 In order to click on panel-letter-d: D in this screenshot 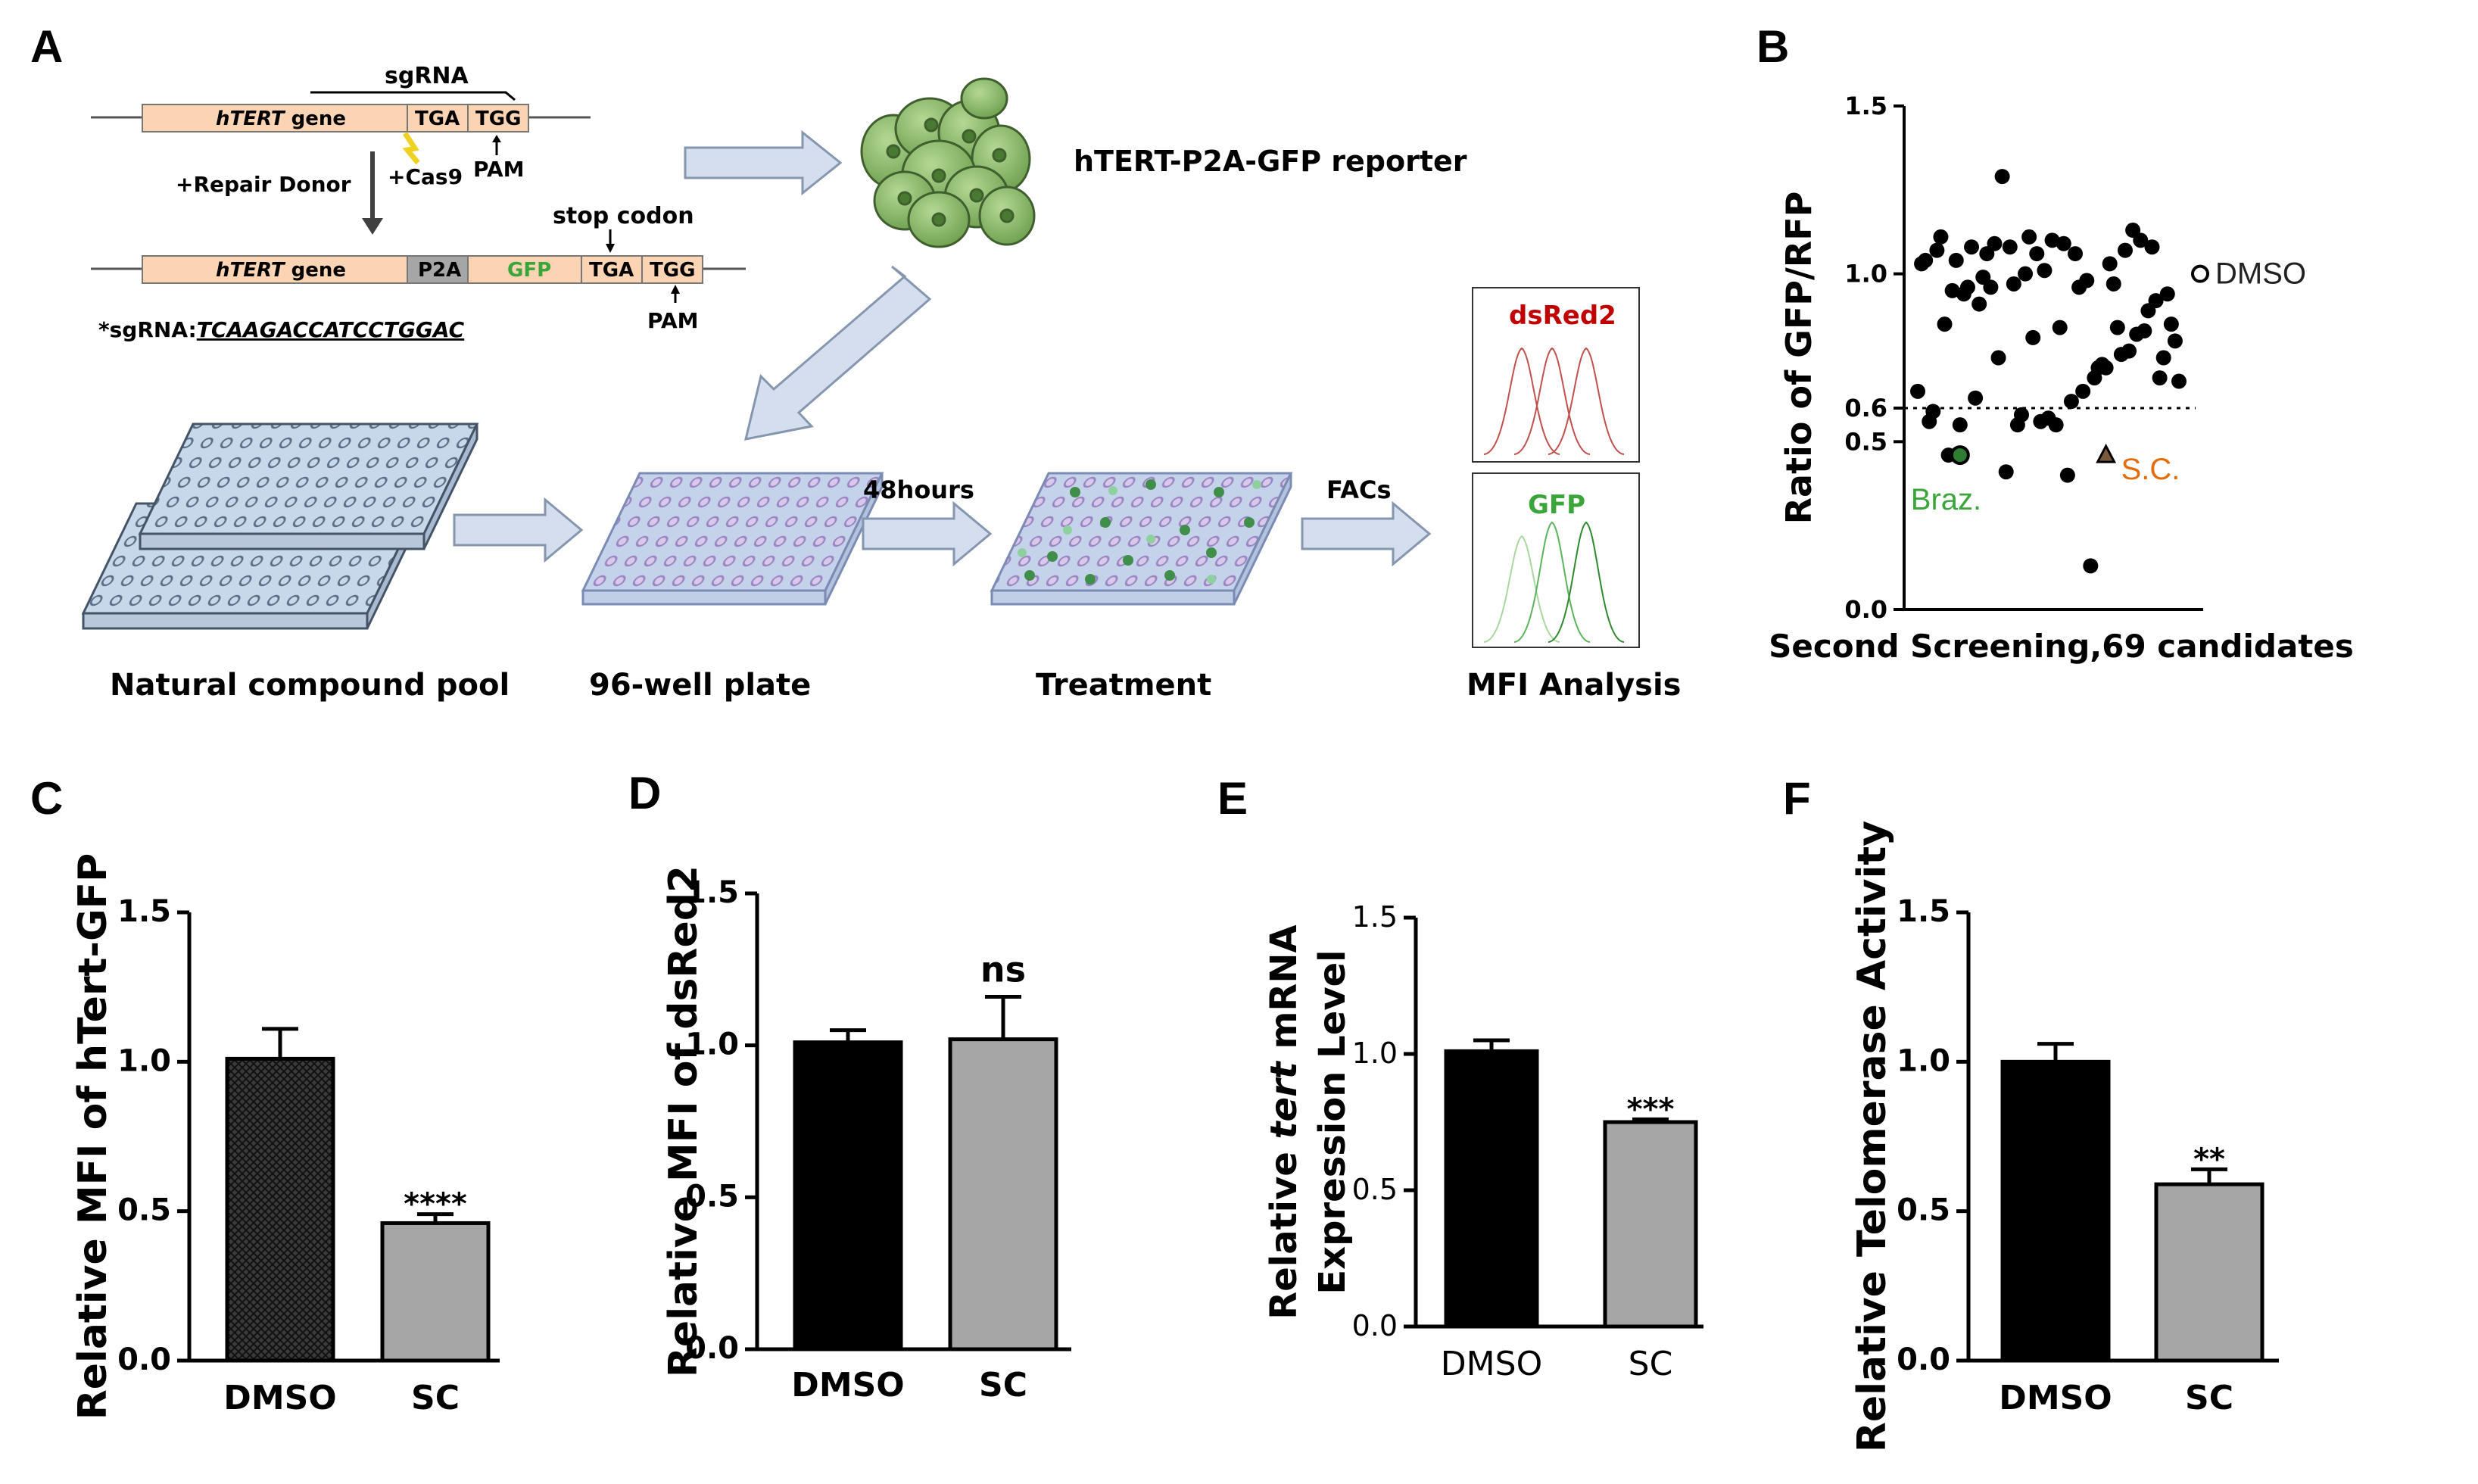, I will do `click(644, 793)`.